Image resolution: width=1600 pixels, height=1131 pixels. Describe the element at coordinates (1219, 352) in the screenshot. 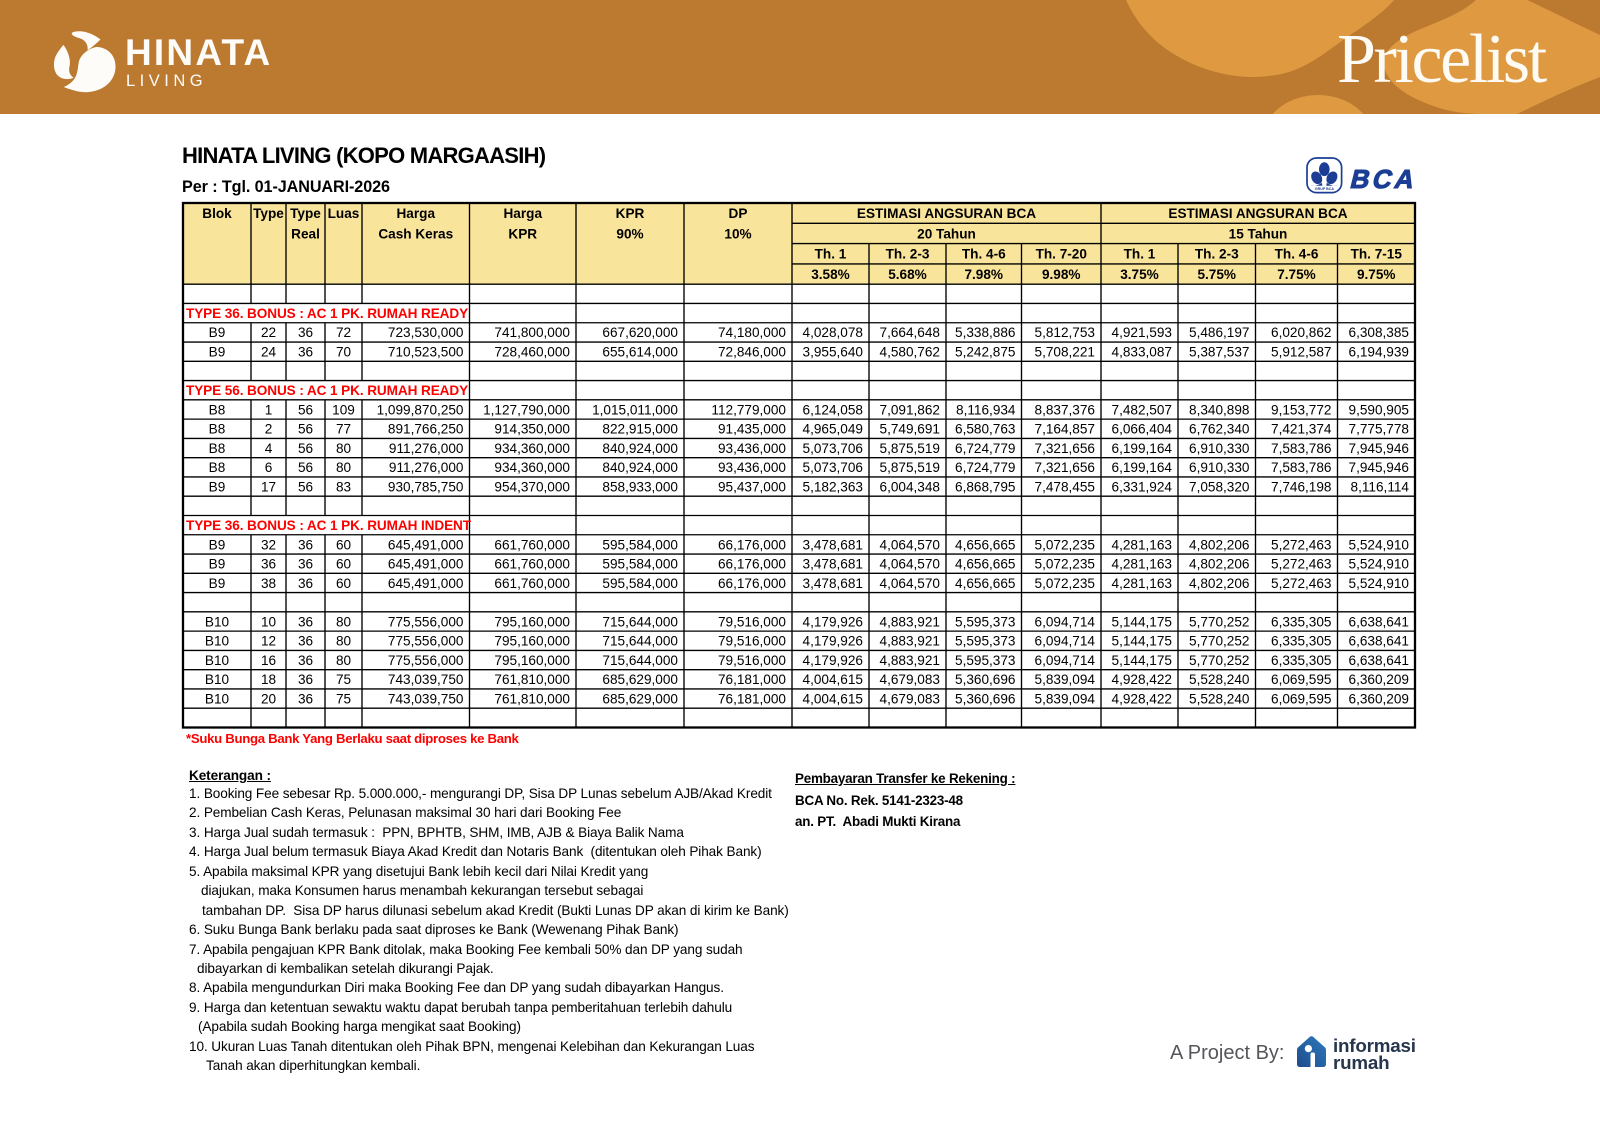

I see `svg-text: 5,387,537` at that location.